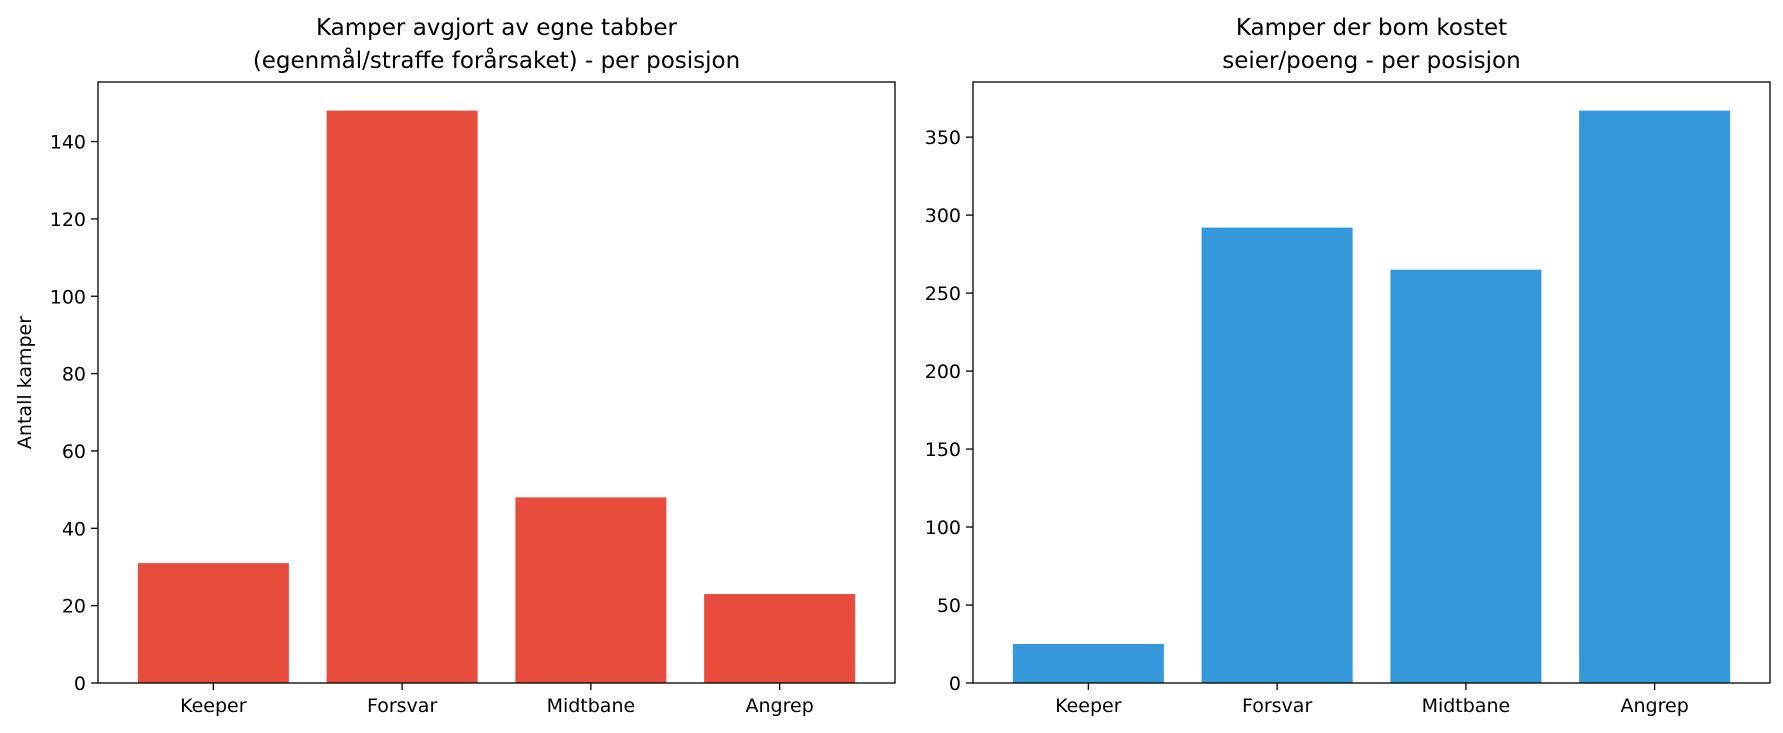  I want to click on y-tick-label: 120, so click(68, 220).